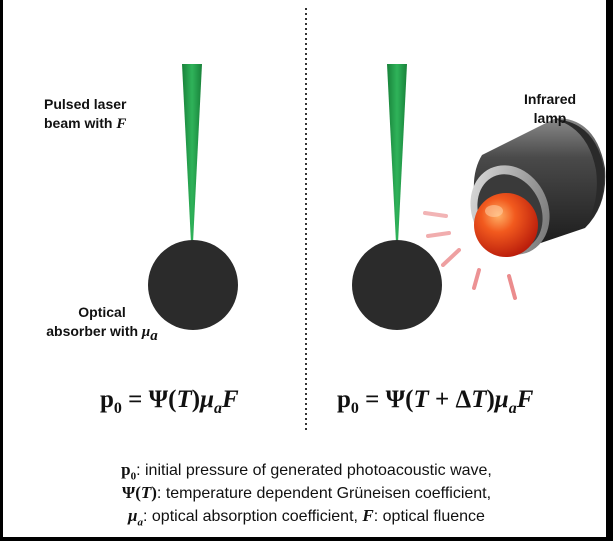  I want to click on lamp-label-line2: lamp, so click(550, 118).